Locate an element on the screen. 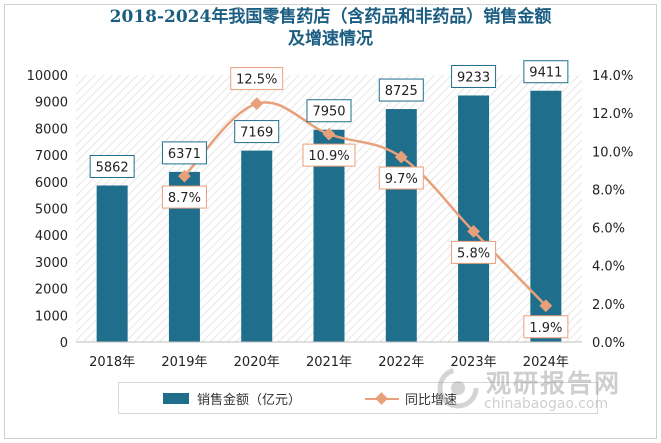 This screenshot has width=661, height=443. bar-value-label: 6371 is located at coordinates (184, 154).